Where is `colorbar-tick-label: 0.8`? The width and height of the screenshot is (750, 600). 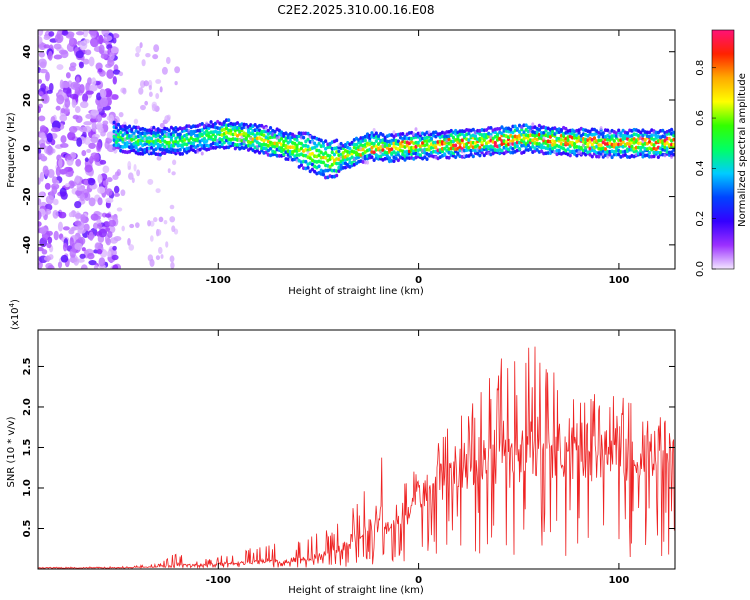
colorbar-tick-label: 0.8 is located at coordinates (700, 68).